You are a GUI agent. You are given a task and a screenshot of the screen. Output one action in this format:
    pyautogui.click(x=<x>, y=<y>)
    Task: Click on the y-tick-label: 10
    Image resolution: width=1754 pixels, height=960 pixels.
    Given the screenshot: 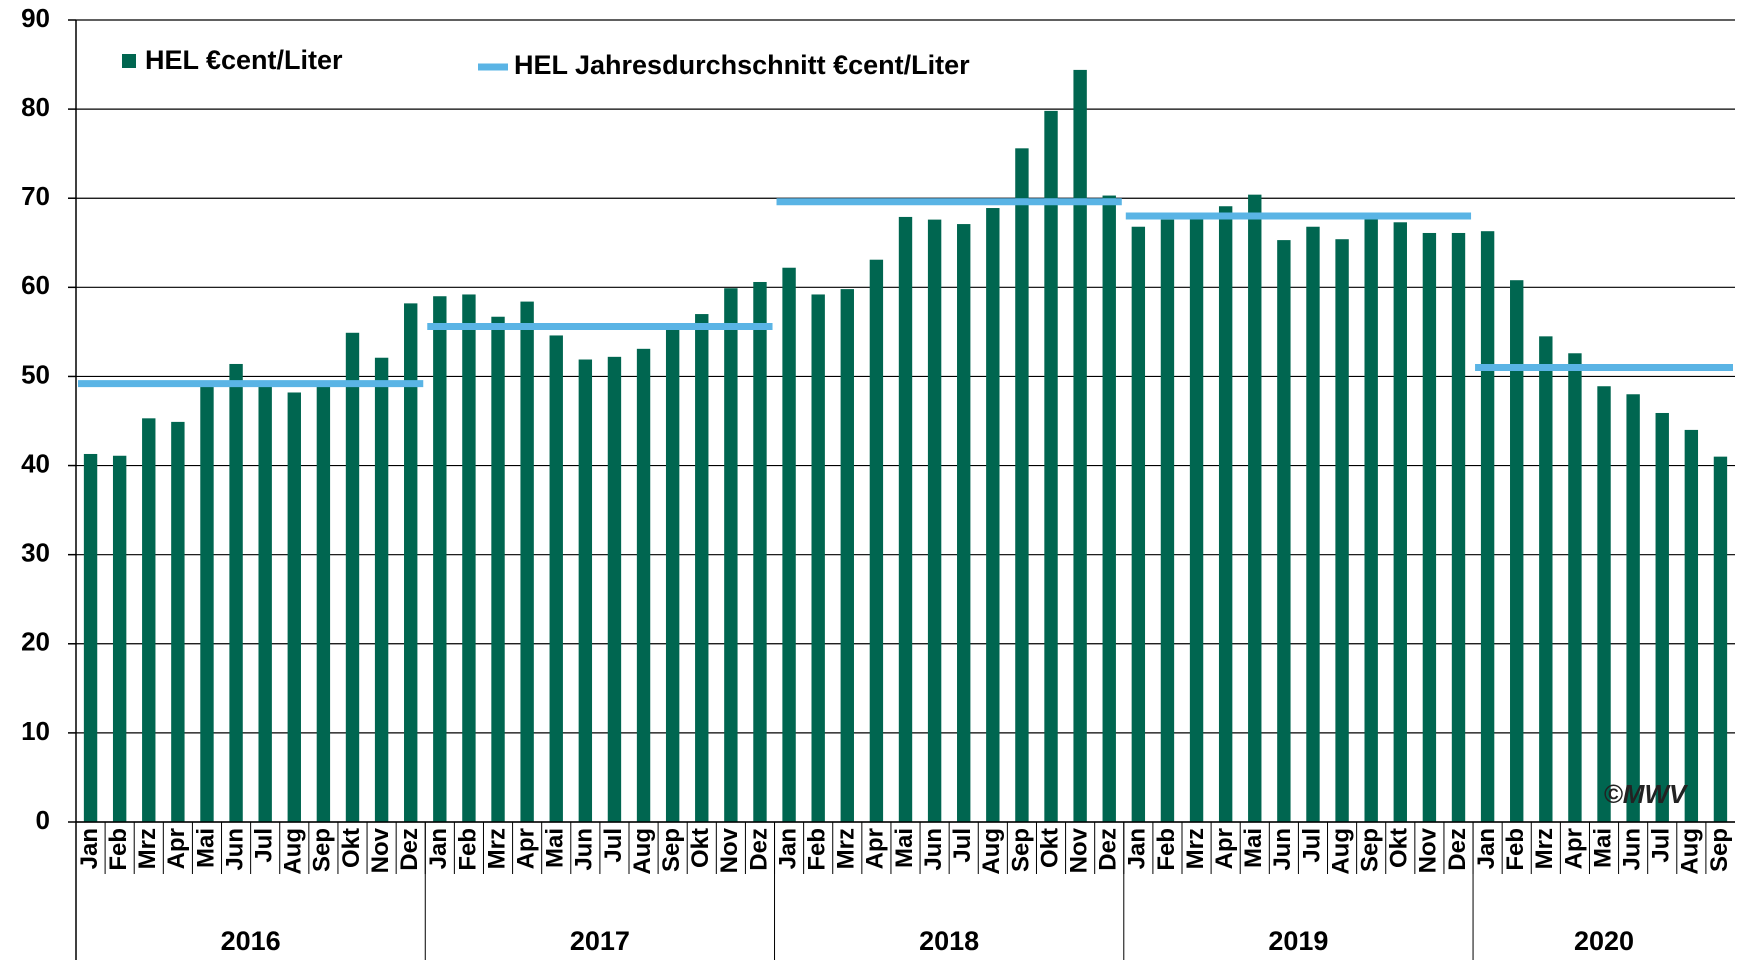 What is the action you would take?
    pyautogui.click(x=35, y=731)
    